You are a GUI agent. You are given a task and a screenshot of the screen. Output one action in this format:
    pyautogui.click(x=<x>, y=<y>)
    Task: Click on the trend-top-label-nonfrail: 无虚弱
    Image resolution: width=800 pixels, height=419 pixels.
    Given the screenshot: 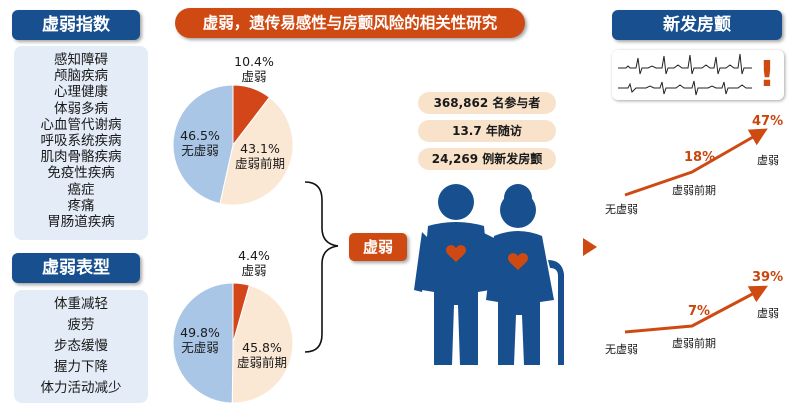 What is the action you would take?
    pyautogui.click(x=621, y=209)
    